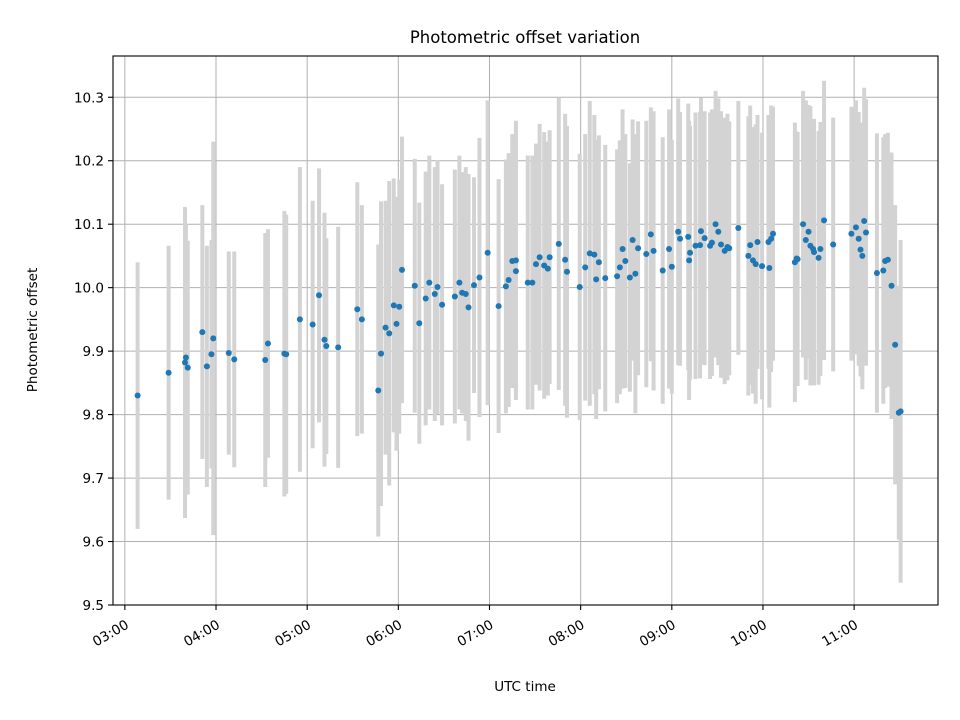 The height and width of the screenshot is (720, 960). I want to click on y-tick-label: 9.9, so click(93, 352).